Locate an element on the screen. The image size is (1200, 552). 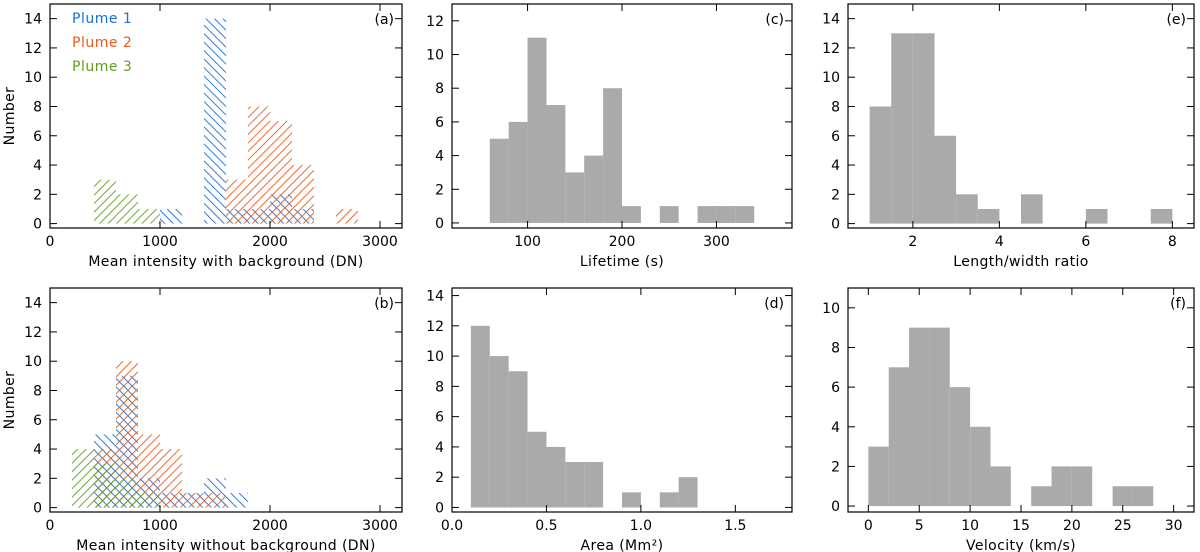
y-tick-label-b: 0 is located at coordinates (37, 509).